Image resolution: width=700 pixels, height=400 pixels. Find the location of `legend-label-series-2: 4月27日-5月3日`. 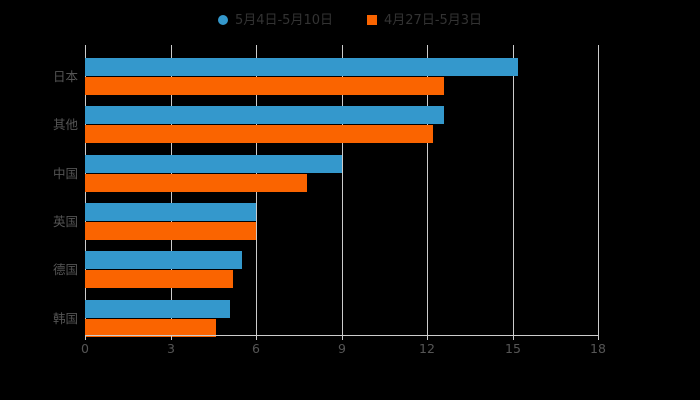

legend-label-series-2: 4月27日-5月3日 is located at coordinates (433, 20).